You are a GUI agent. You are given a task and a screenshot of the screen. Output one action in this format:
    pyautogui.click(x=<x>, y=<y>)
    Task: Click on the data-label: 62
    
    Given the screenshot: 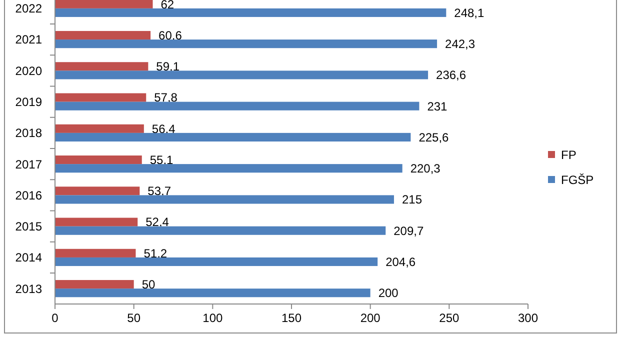 What is the action you would take?
    pyautogui.click(x=167, y=6)
    